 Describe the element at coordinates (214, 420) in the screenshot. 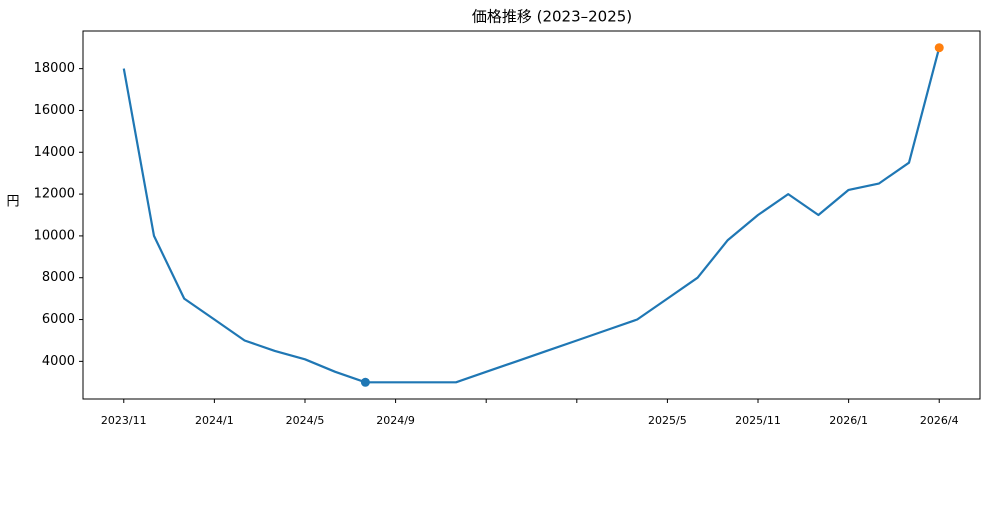

I see `x-tick-label: 2024/1` at that location.